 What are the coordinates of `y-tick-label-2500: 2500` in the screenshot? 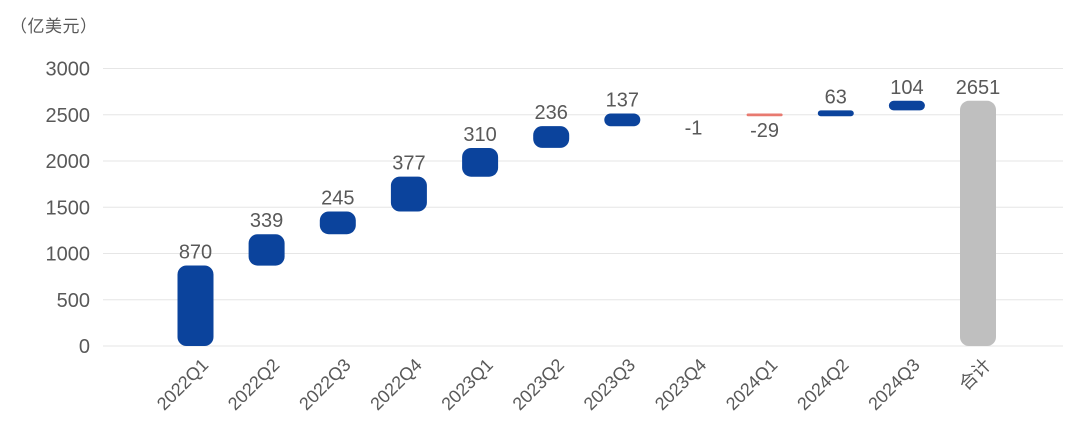 It's located at (68, 116).